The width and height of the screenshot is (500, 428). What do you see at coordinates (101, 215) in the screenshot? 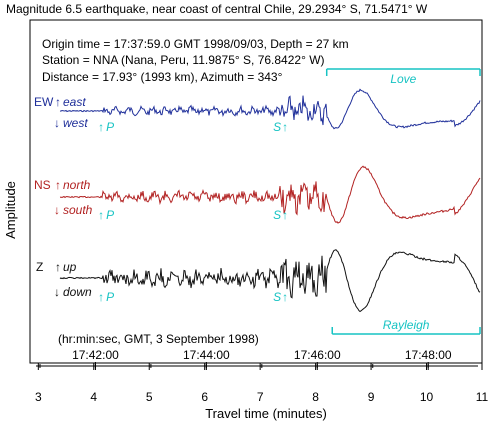
I see `ns-p-arrival-arrow: ↑` at bounding box center [101, 215].